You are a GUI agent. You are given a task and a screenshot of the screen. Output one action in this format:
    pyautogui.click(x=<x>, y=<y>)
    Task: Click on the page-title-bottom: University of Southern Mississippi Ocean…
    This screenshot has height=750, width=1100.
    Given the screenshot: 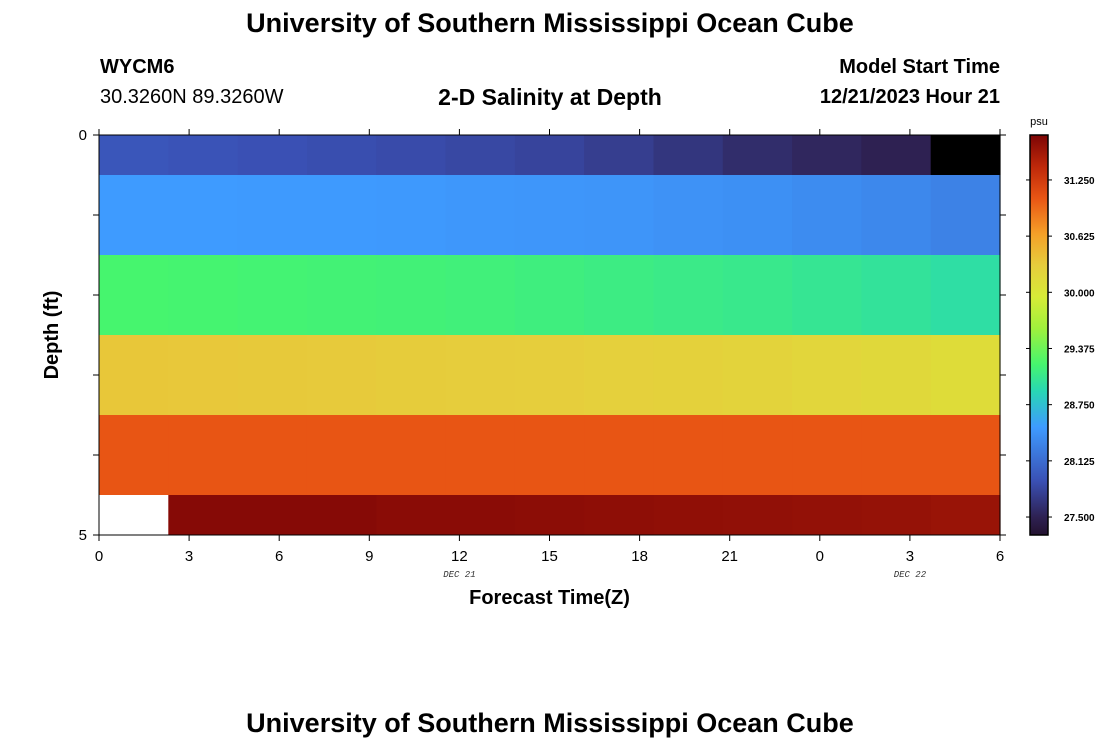 What is the action you would take?
    pyautogui.click(x=550, y=723)
    